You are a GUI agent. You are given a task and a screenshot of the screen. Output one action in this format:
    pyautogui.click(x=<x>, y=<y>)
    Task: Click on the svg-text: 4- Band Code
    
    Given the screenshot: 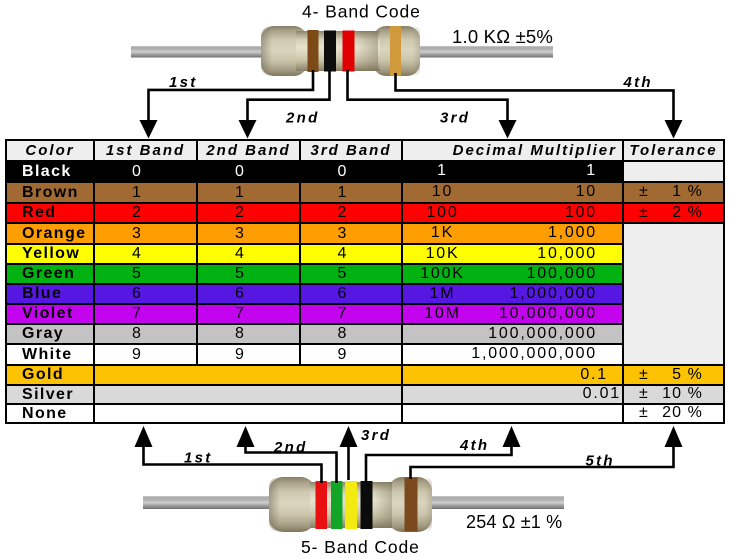 What is the action you would take?
    pyautogui.click(x=361, y=11)
    